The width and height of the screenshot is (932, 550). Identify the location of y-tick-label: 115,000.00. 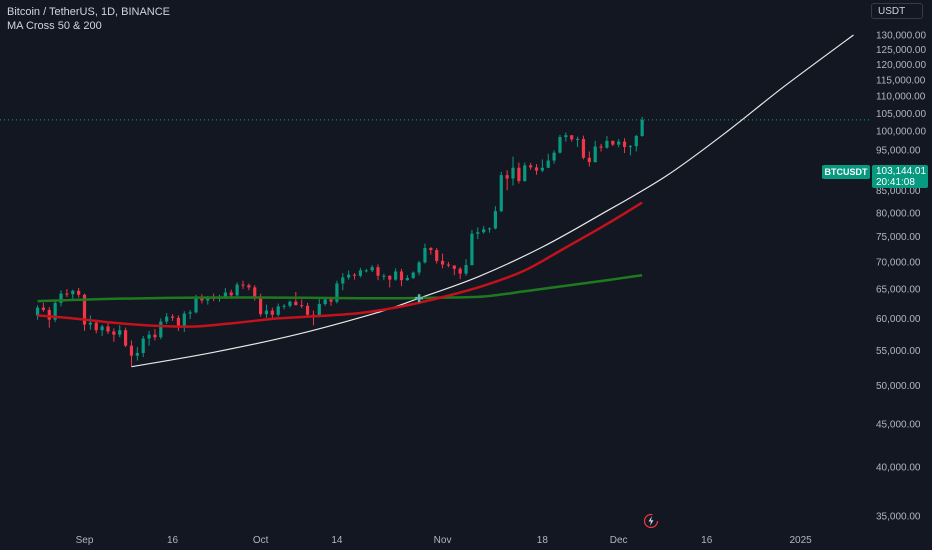
(901, 80).